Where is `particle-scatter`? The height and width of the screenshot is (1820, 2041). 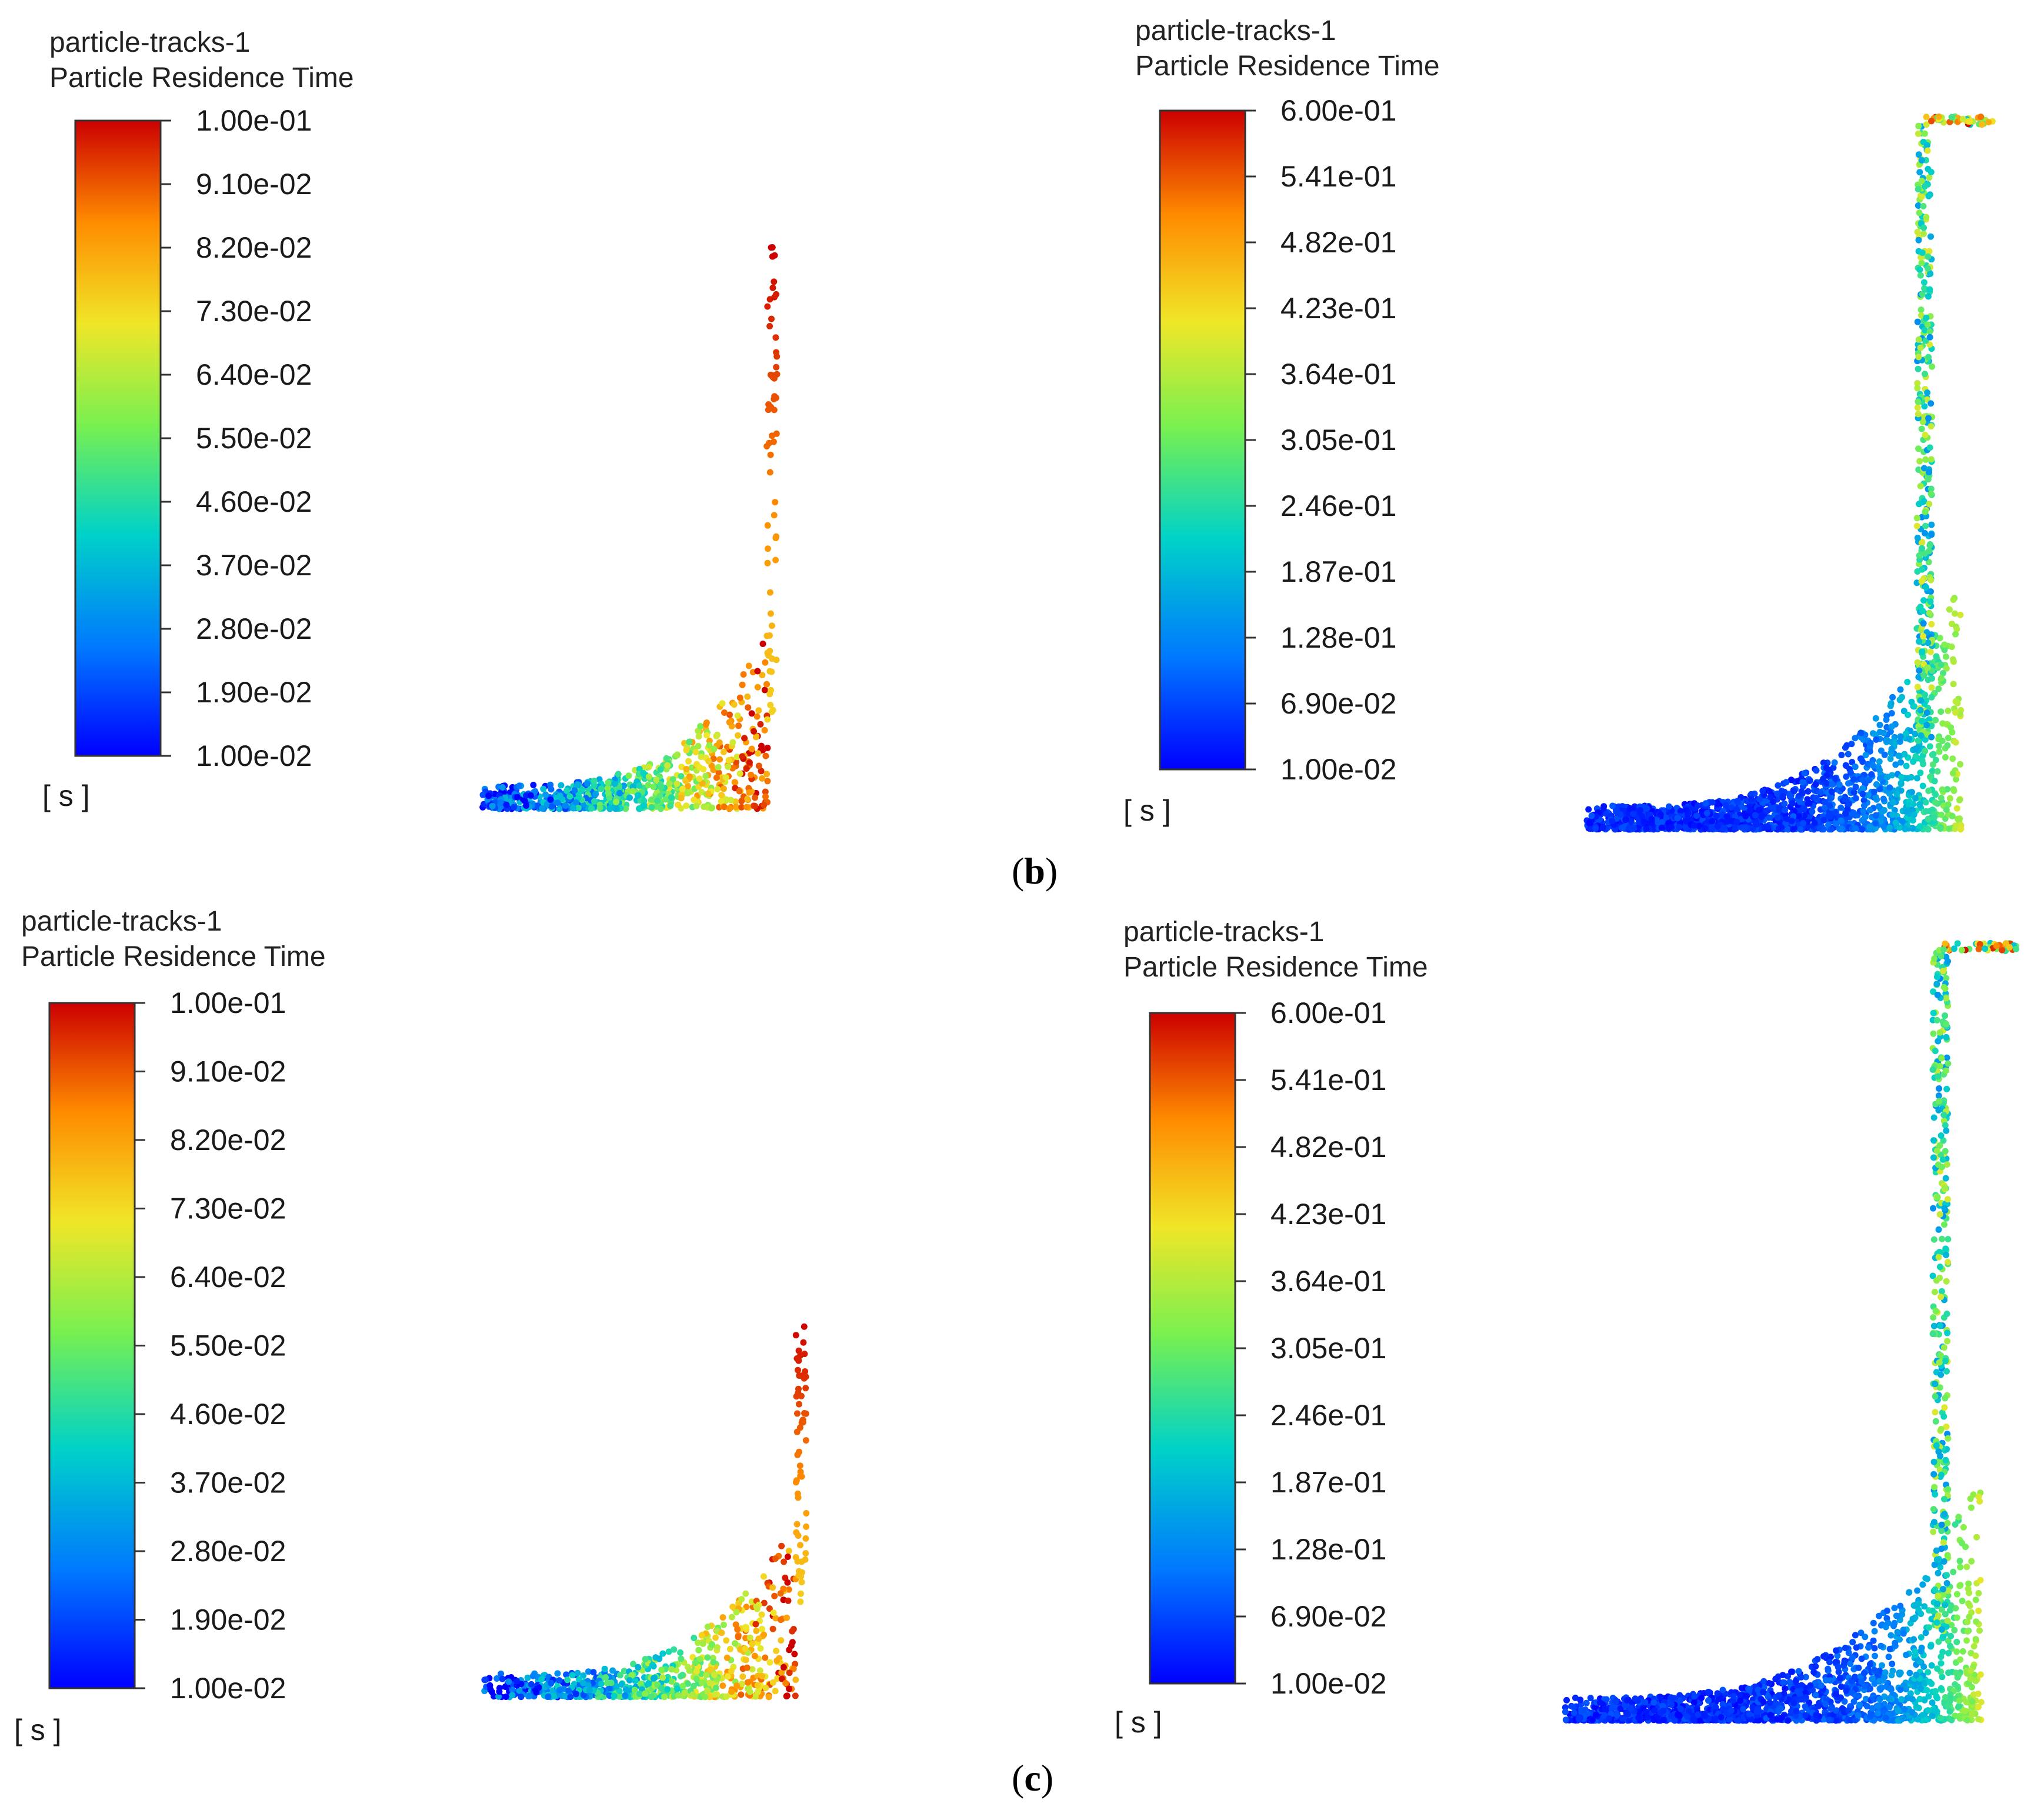 particle-scatter is located at coordinates (1789, 473).